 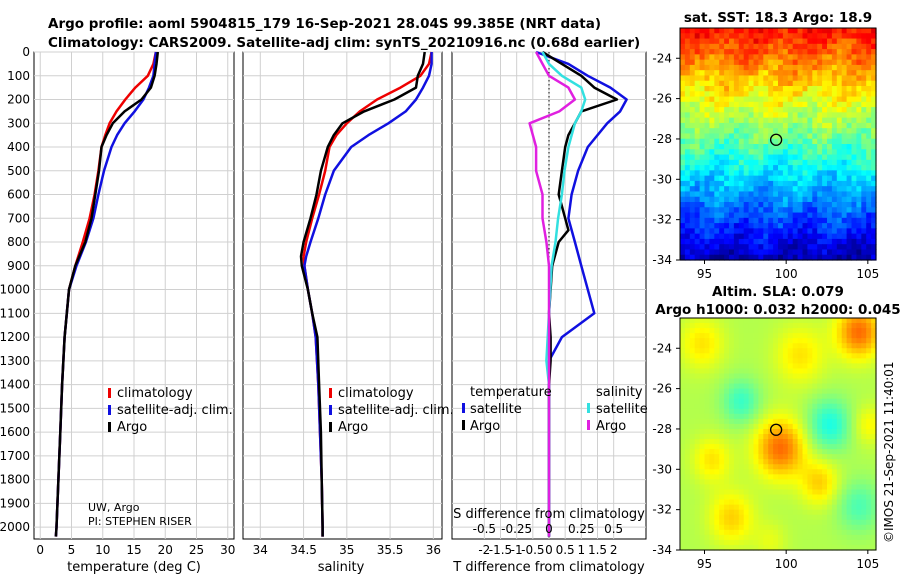 I want to click on argo-location-marker, so click(x=776, y=139).